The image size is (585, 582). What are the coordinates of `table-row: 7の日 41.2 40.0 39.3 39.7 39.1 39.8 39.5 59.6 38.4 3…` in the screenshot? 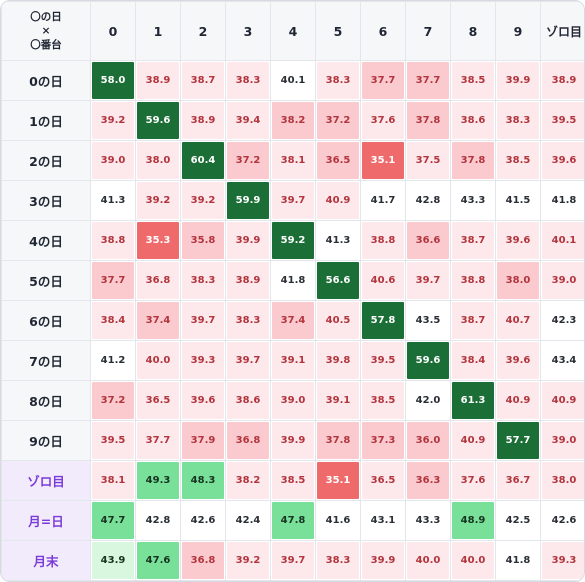 It's located at (292, 360).